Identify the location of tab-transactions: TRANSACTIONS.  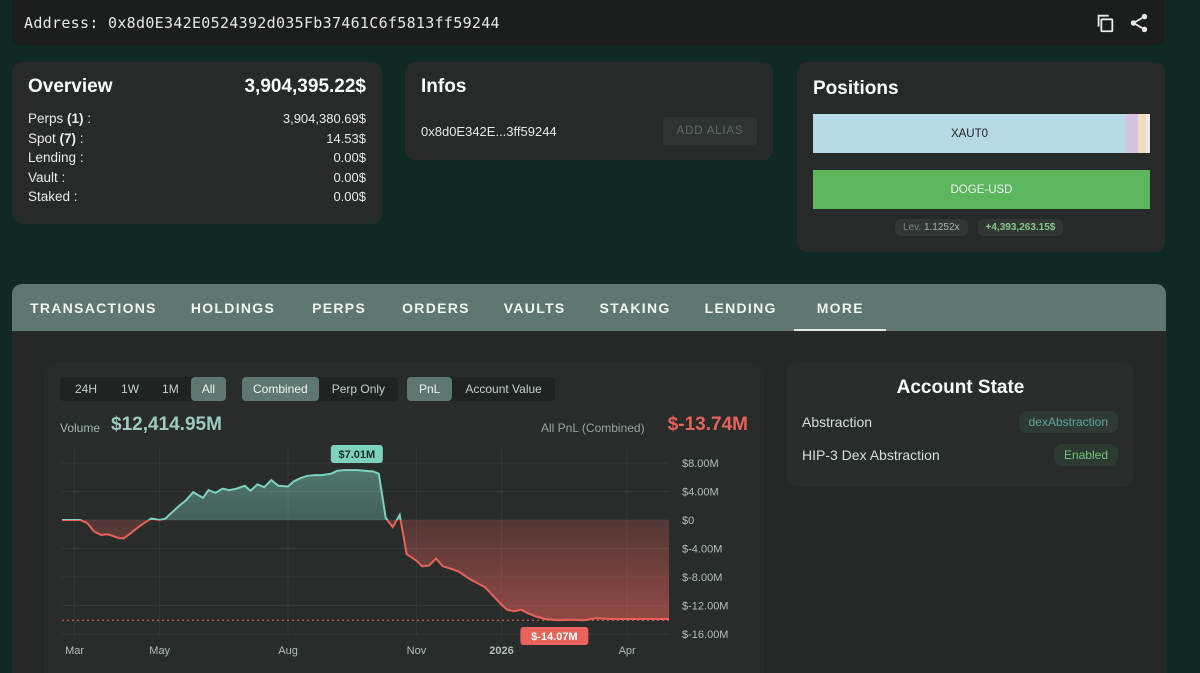
(93, 307).